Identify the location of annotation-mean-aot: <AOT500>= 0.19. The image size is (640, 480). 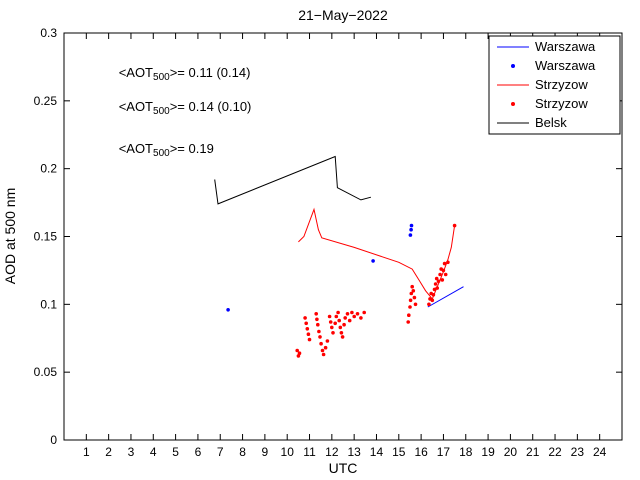
(166, 150).